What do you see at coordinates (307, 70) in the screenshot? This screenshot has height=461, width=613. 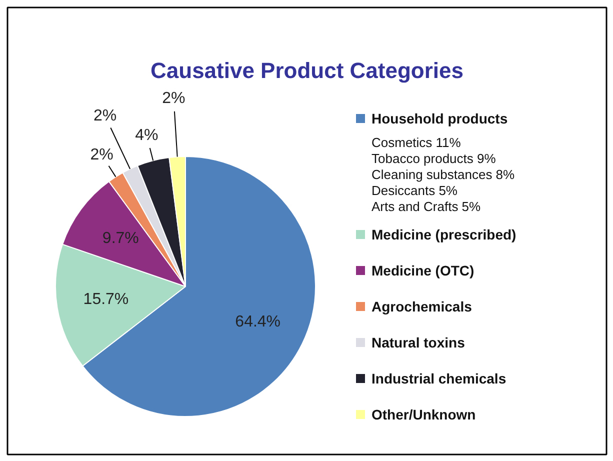 I see `chart-title: Causative Product Categories` at bounding box center [307, 70].